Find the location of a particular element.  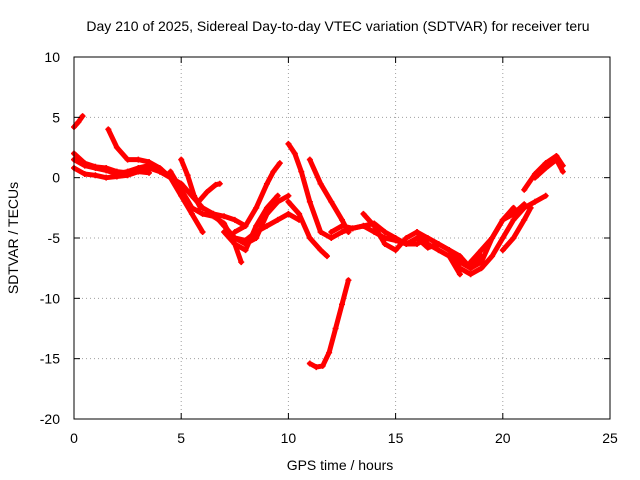

y-tick-label: -15 is located at coordinates (50, 359).